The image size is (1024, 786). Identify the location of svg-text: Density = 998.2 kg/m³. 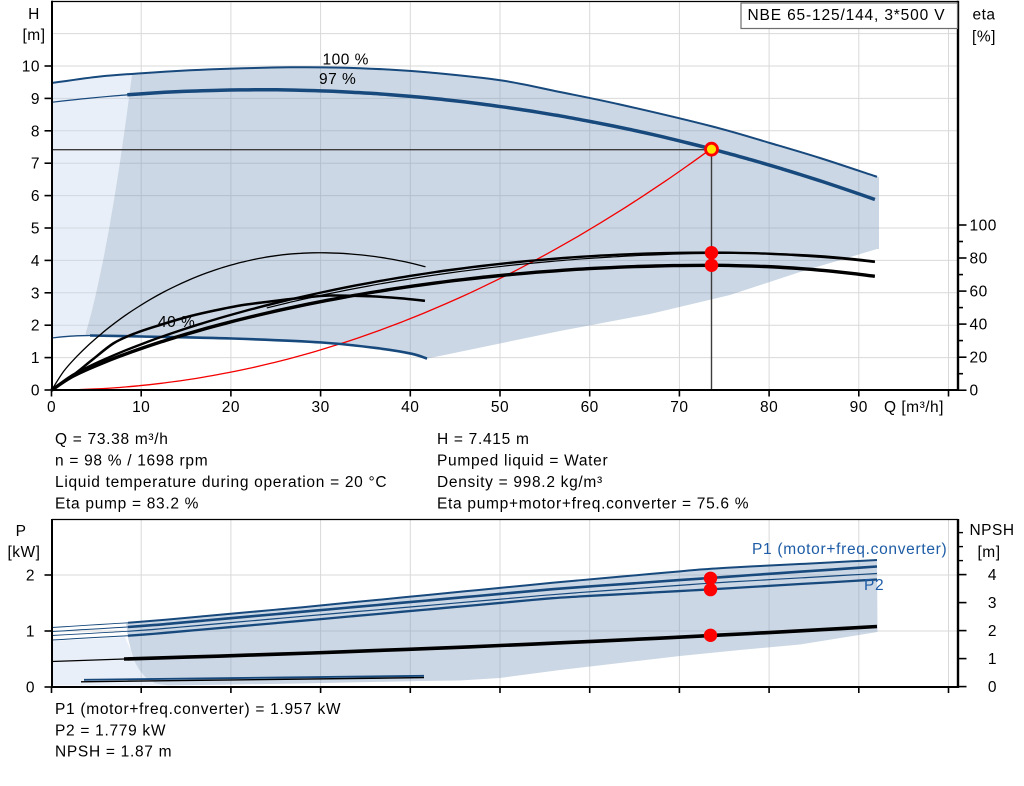
(520, 482).